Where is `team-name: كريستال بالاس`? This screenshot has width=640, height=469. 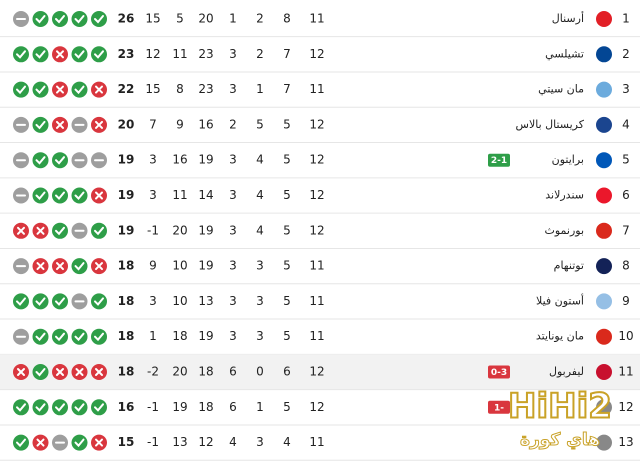
team-name: كريستال بالاس is located at coordinates (550, 124).